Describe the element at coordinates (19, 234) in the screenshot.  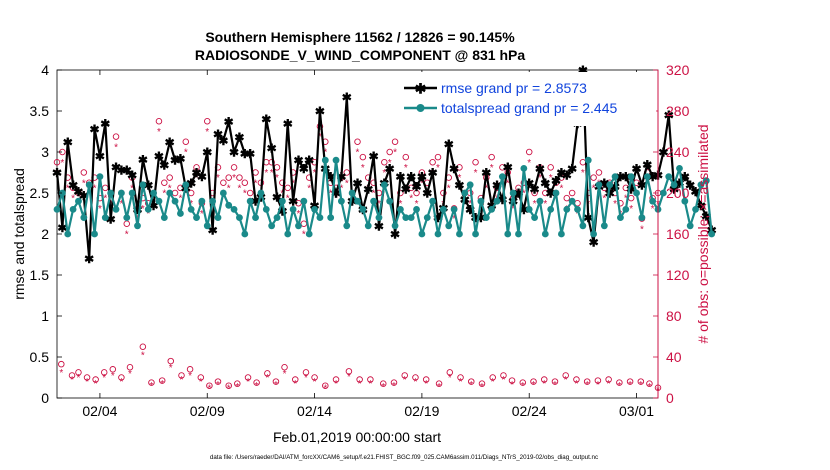
I see `y-axis-label-left: rmse and totalspread` at that location.